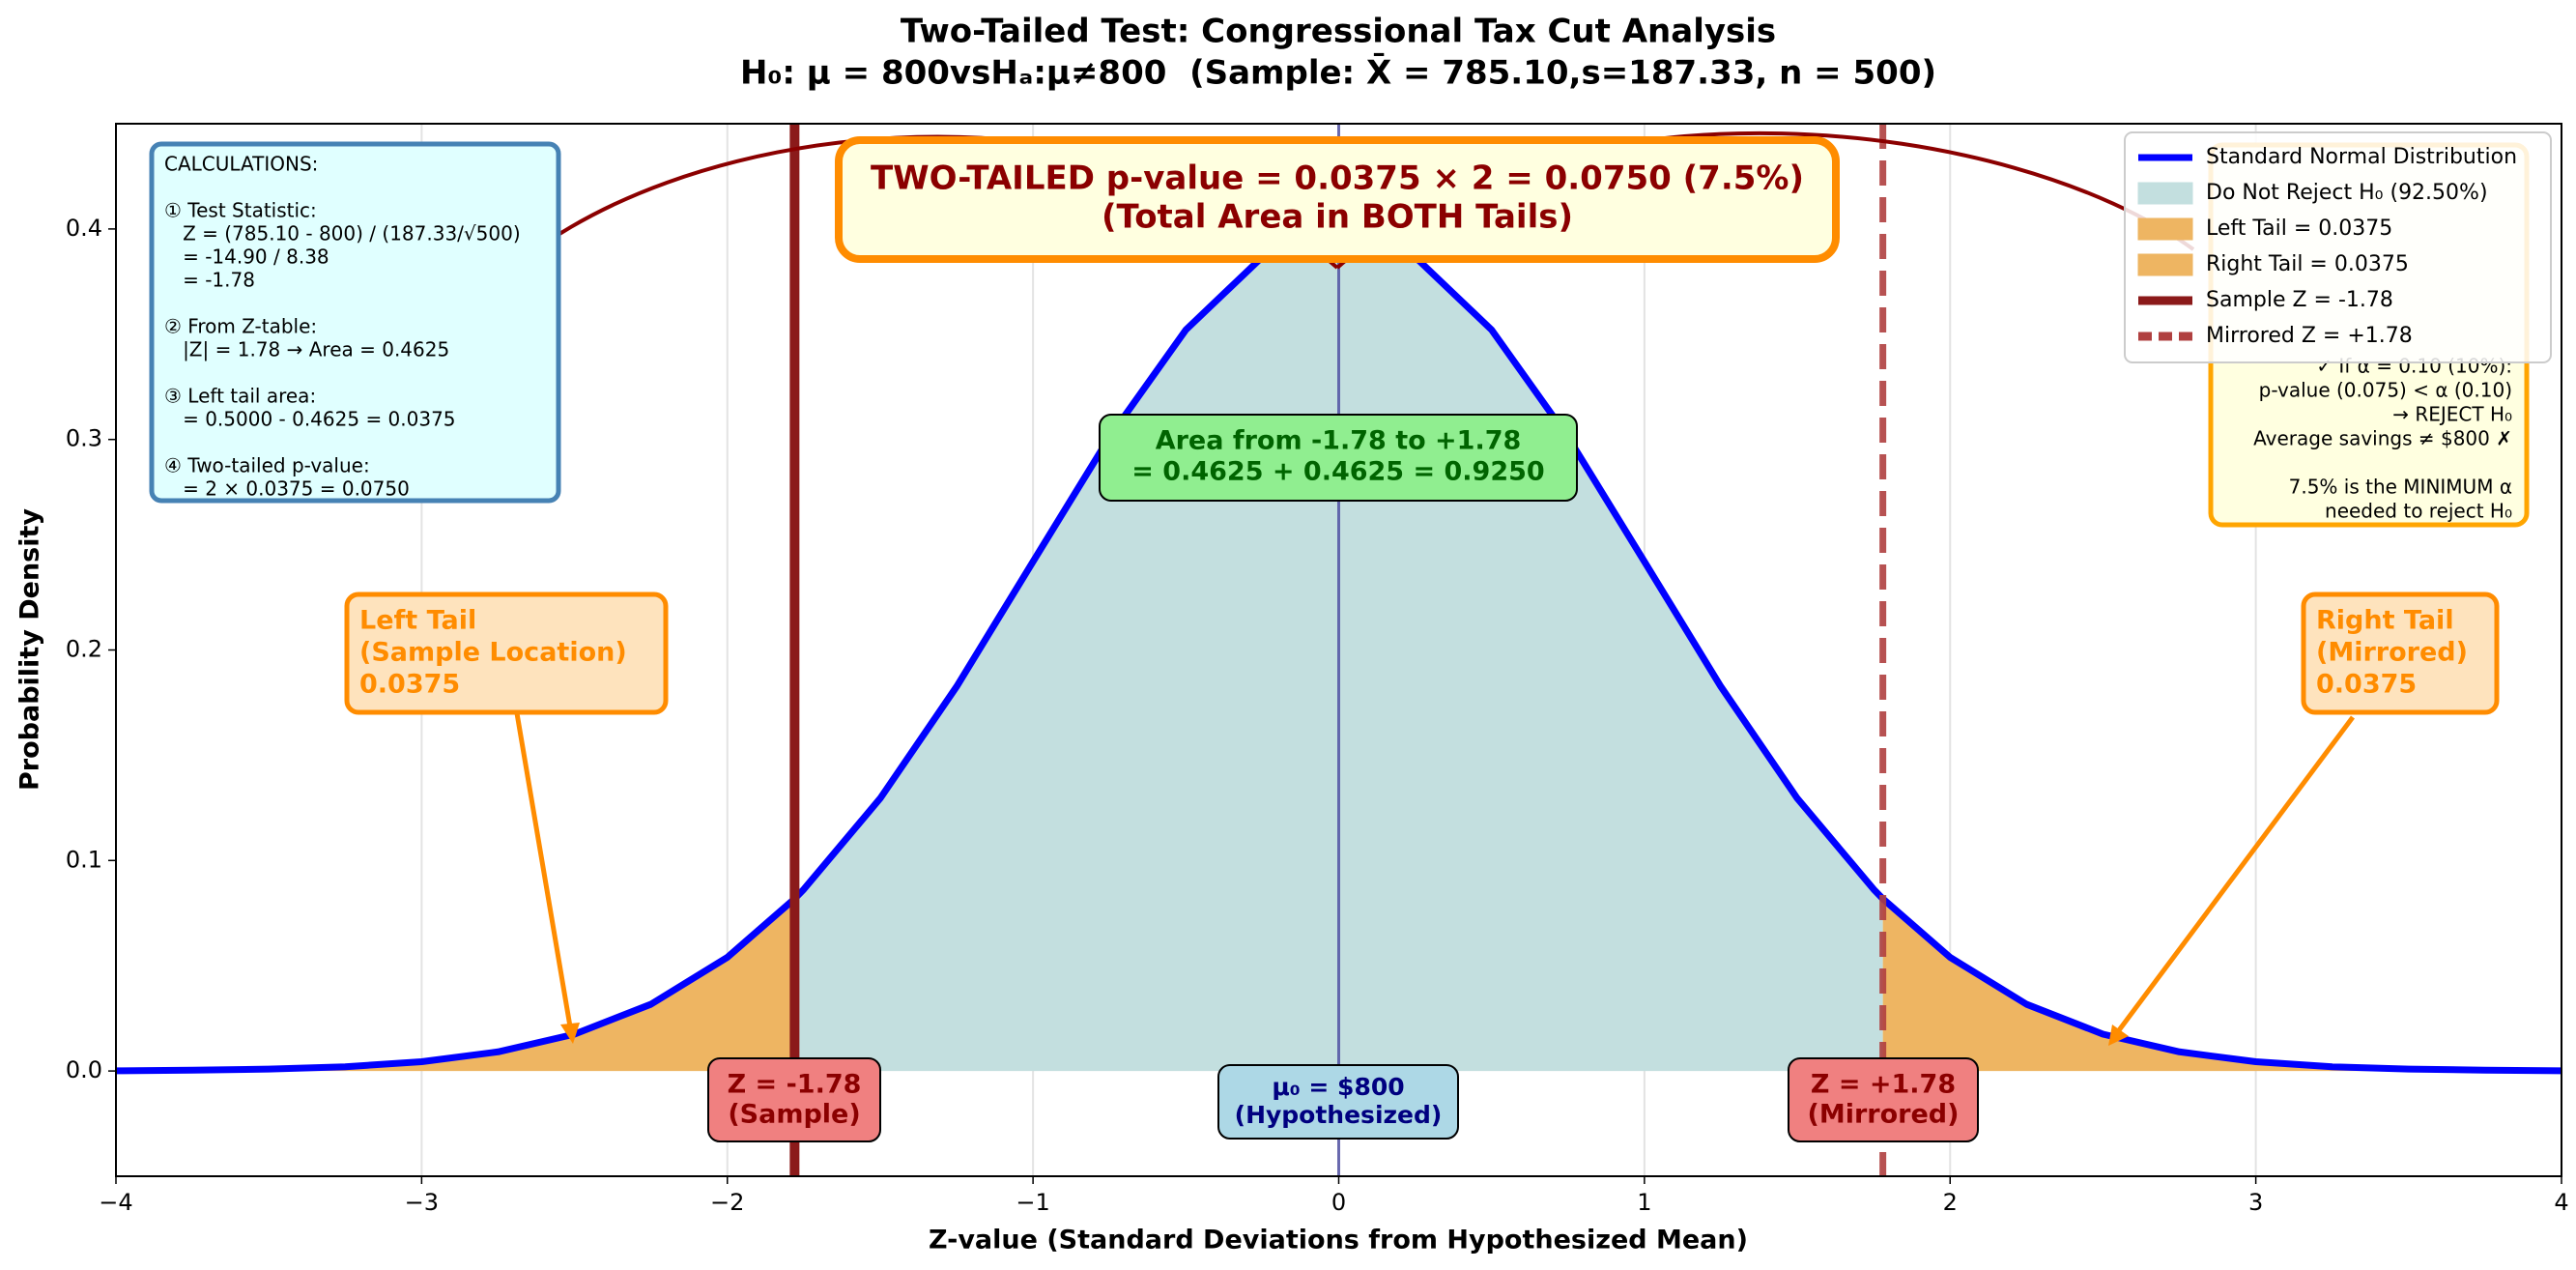  I want to click on z-sample-box, so click(794, 1099).